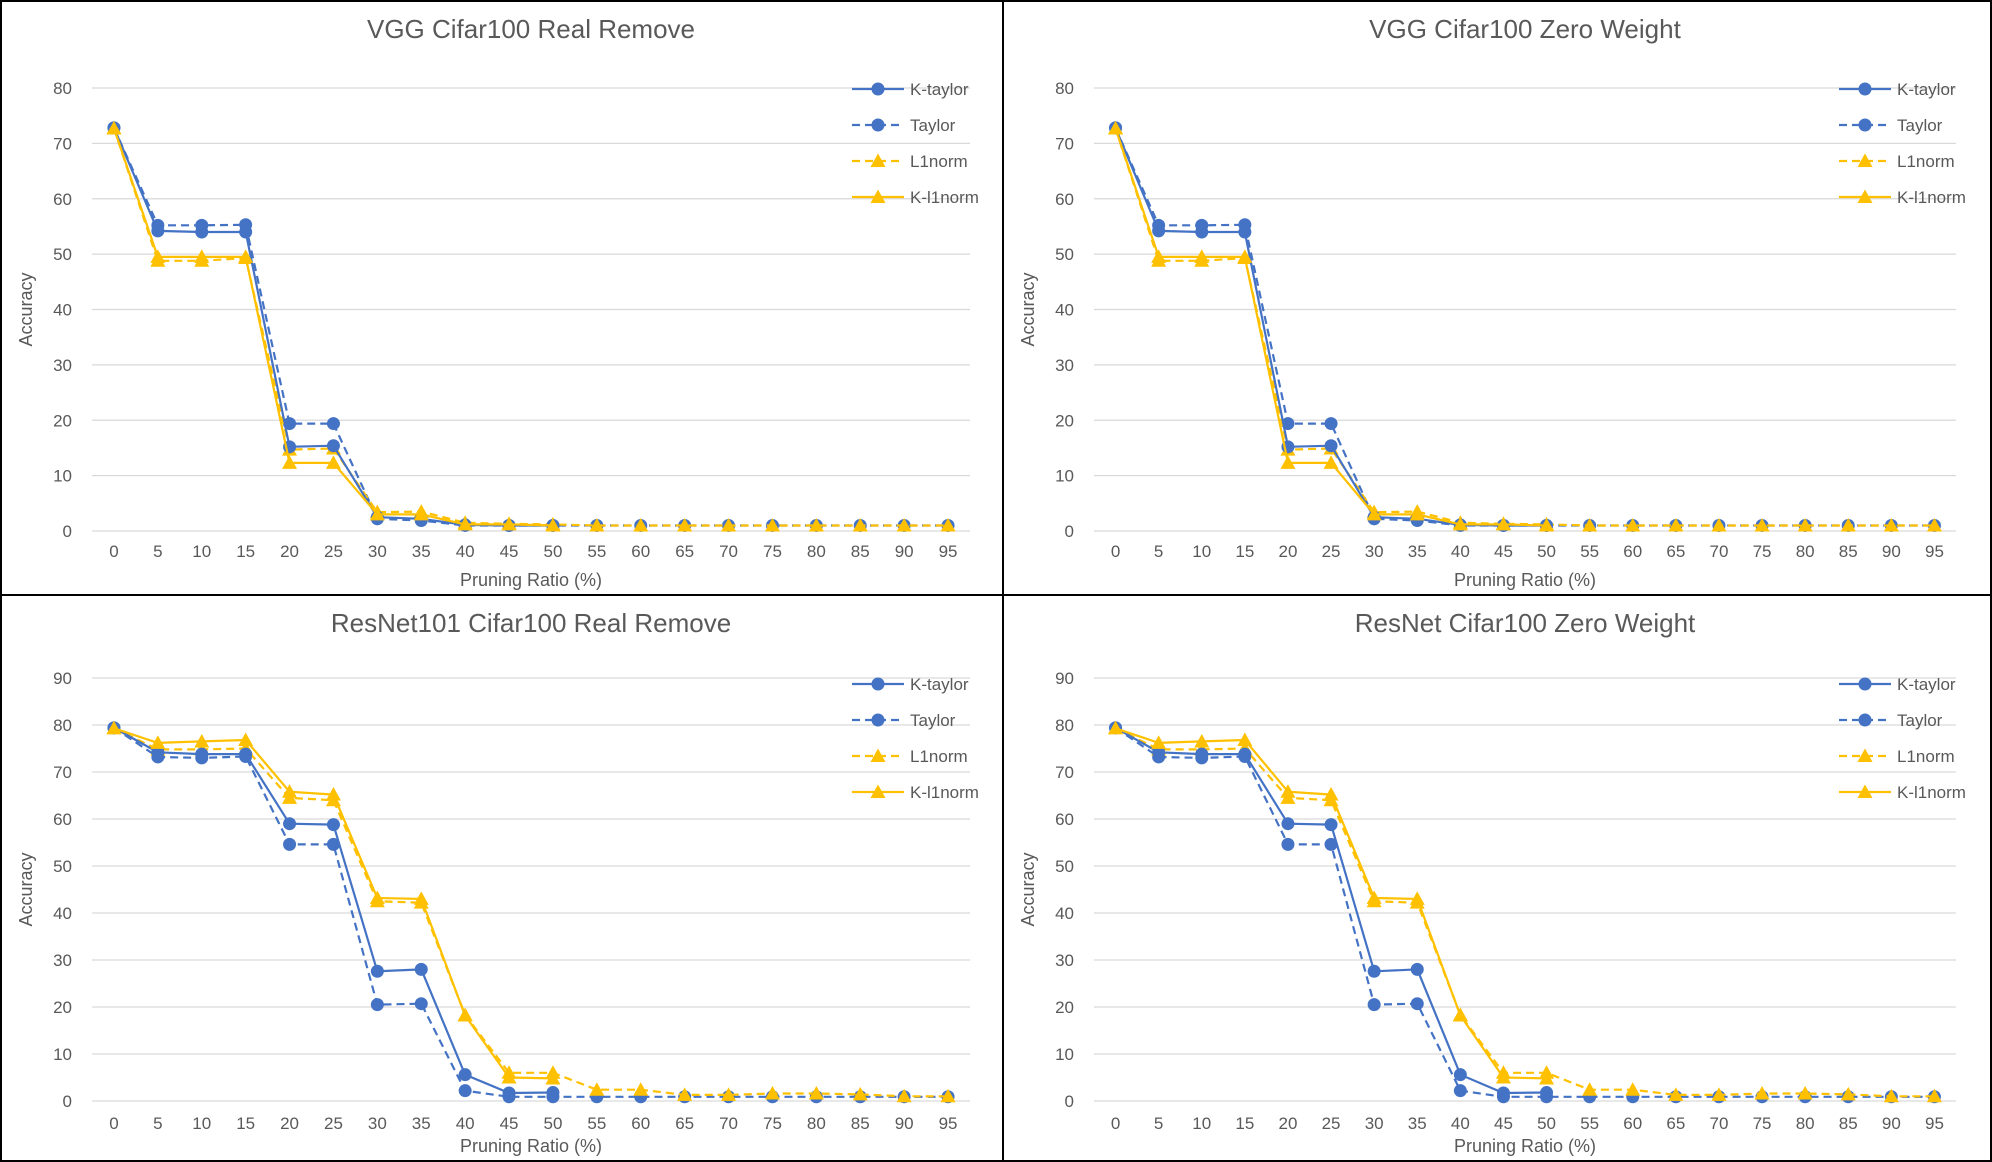 The height and width of the screenshot is (1162, 1992). I want to click on chart-title: VGG Cifar100 Zero Weight, so click(1525, 29).